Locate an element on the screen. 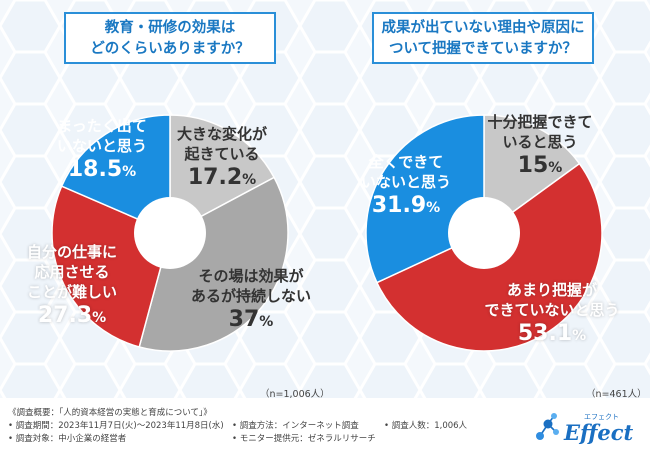  slice-value-right-2-number: 31.9 is located at coordinates (399, 205).